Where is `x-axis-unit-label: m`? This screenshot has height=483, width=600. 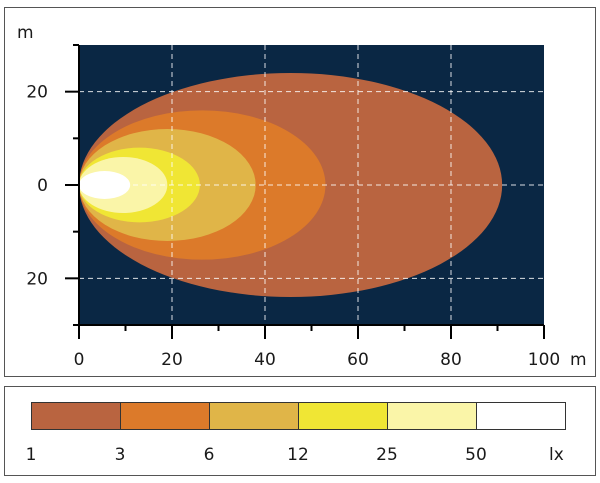 x-axis-unit-label: m is located at coordinates (578, 360).